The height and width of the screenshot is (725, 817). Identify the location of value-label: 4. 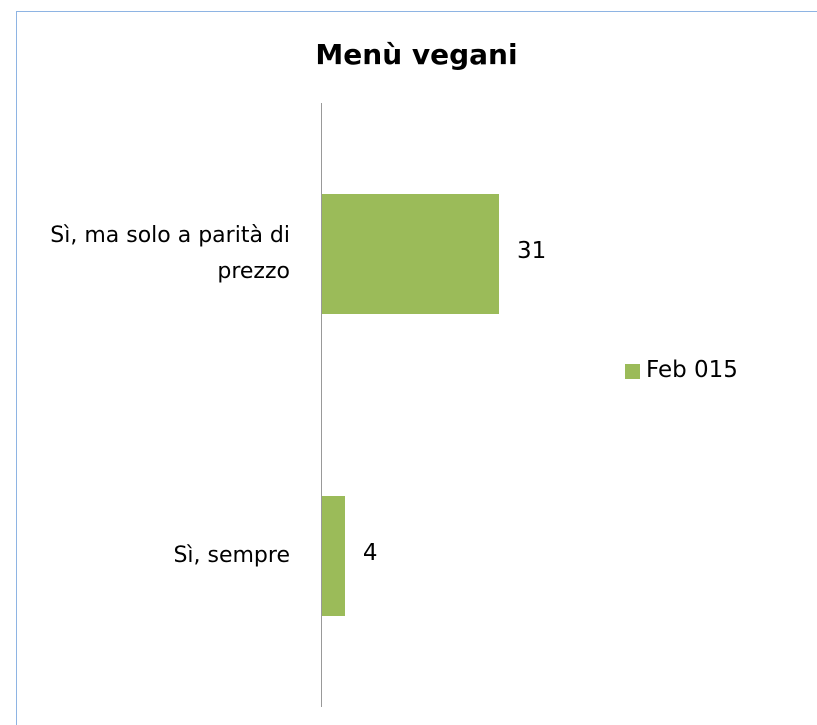
(370, 553).